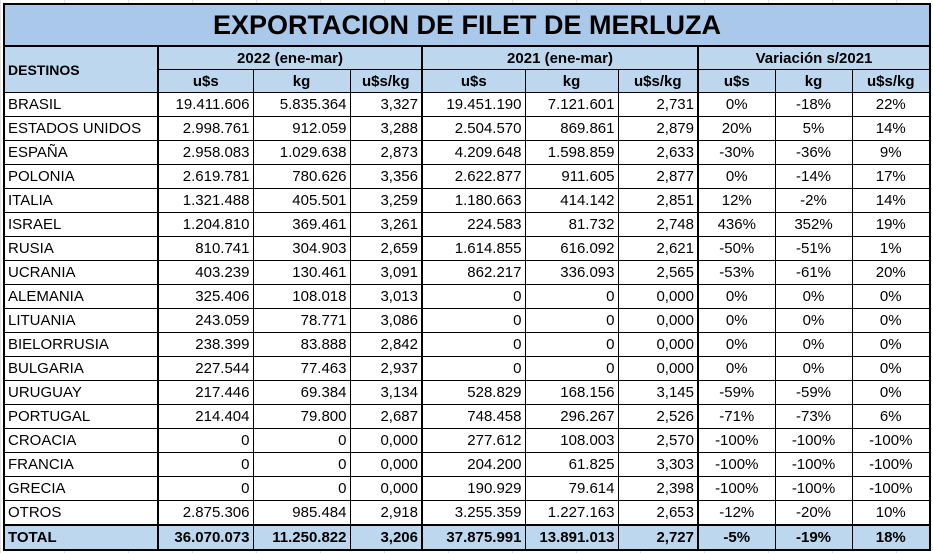  I want to click on value-cell: -19%, so click(813, 537).